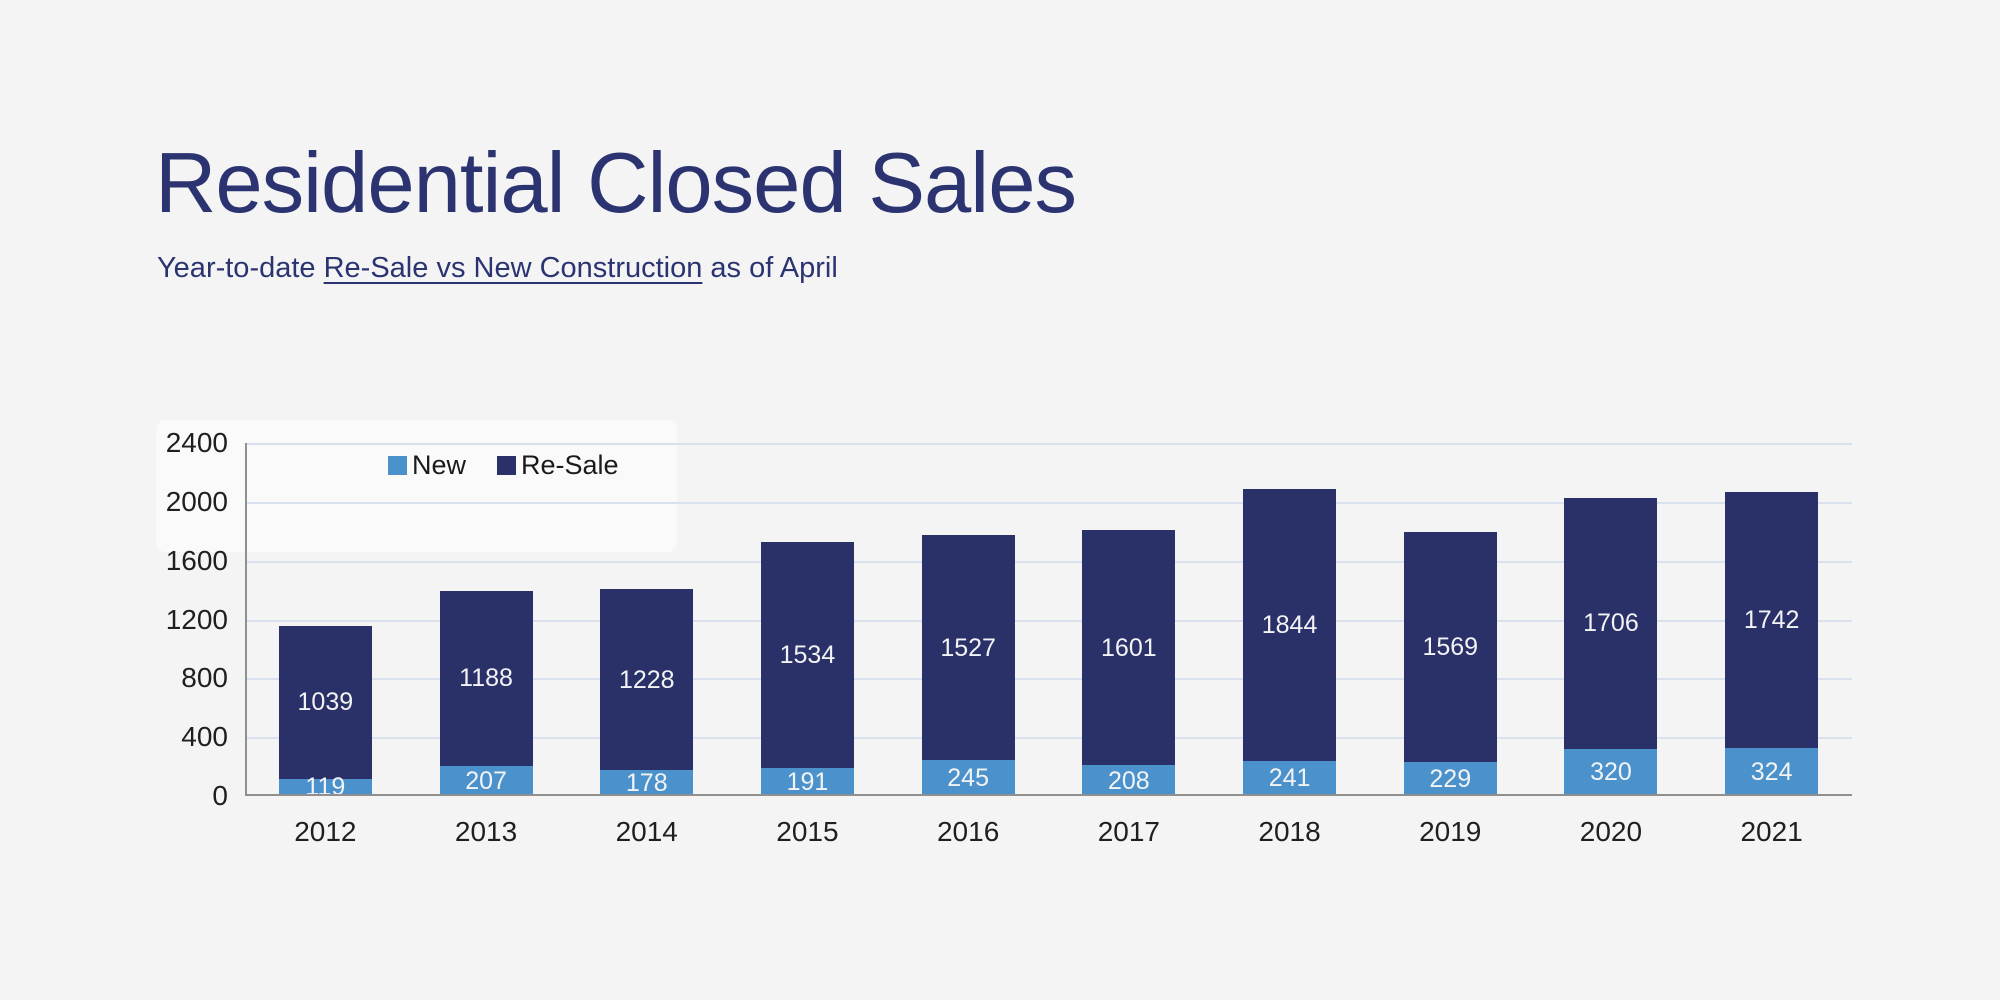 The width and height of the screenshot is (2000, 1000). I want to click on x-axis-line, so click(1048, 795).